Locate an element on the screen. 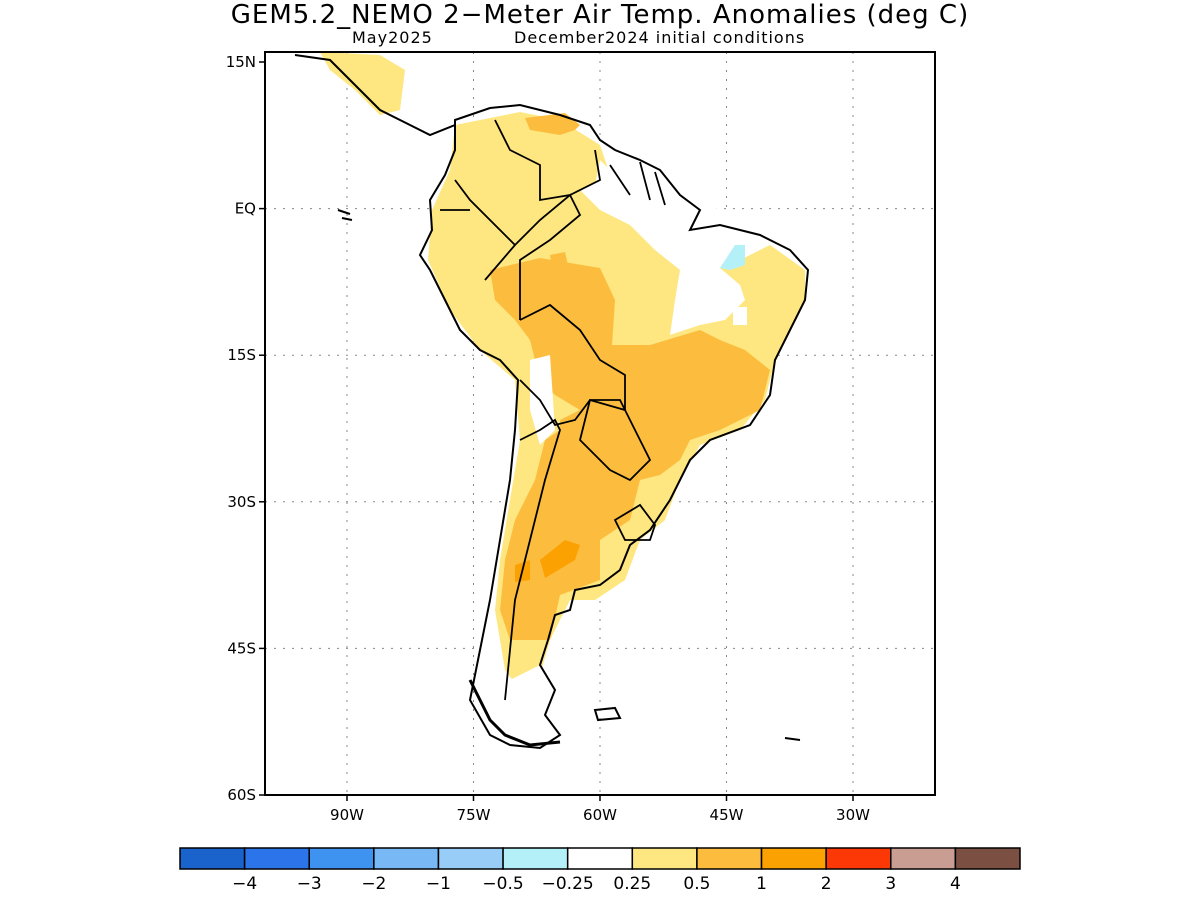 This screenshot has height=900, width=1200. colorbar-label: −4 is located at coordinates (244, 884).